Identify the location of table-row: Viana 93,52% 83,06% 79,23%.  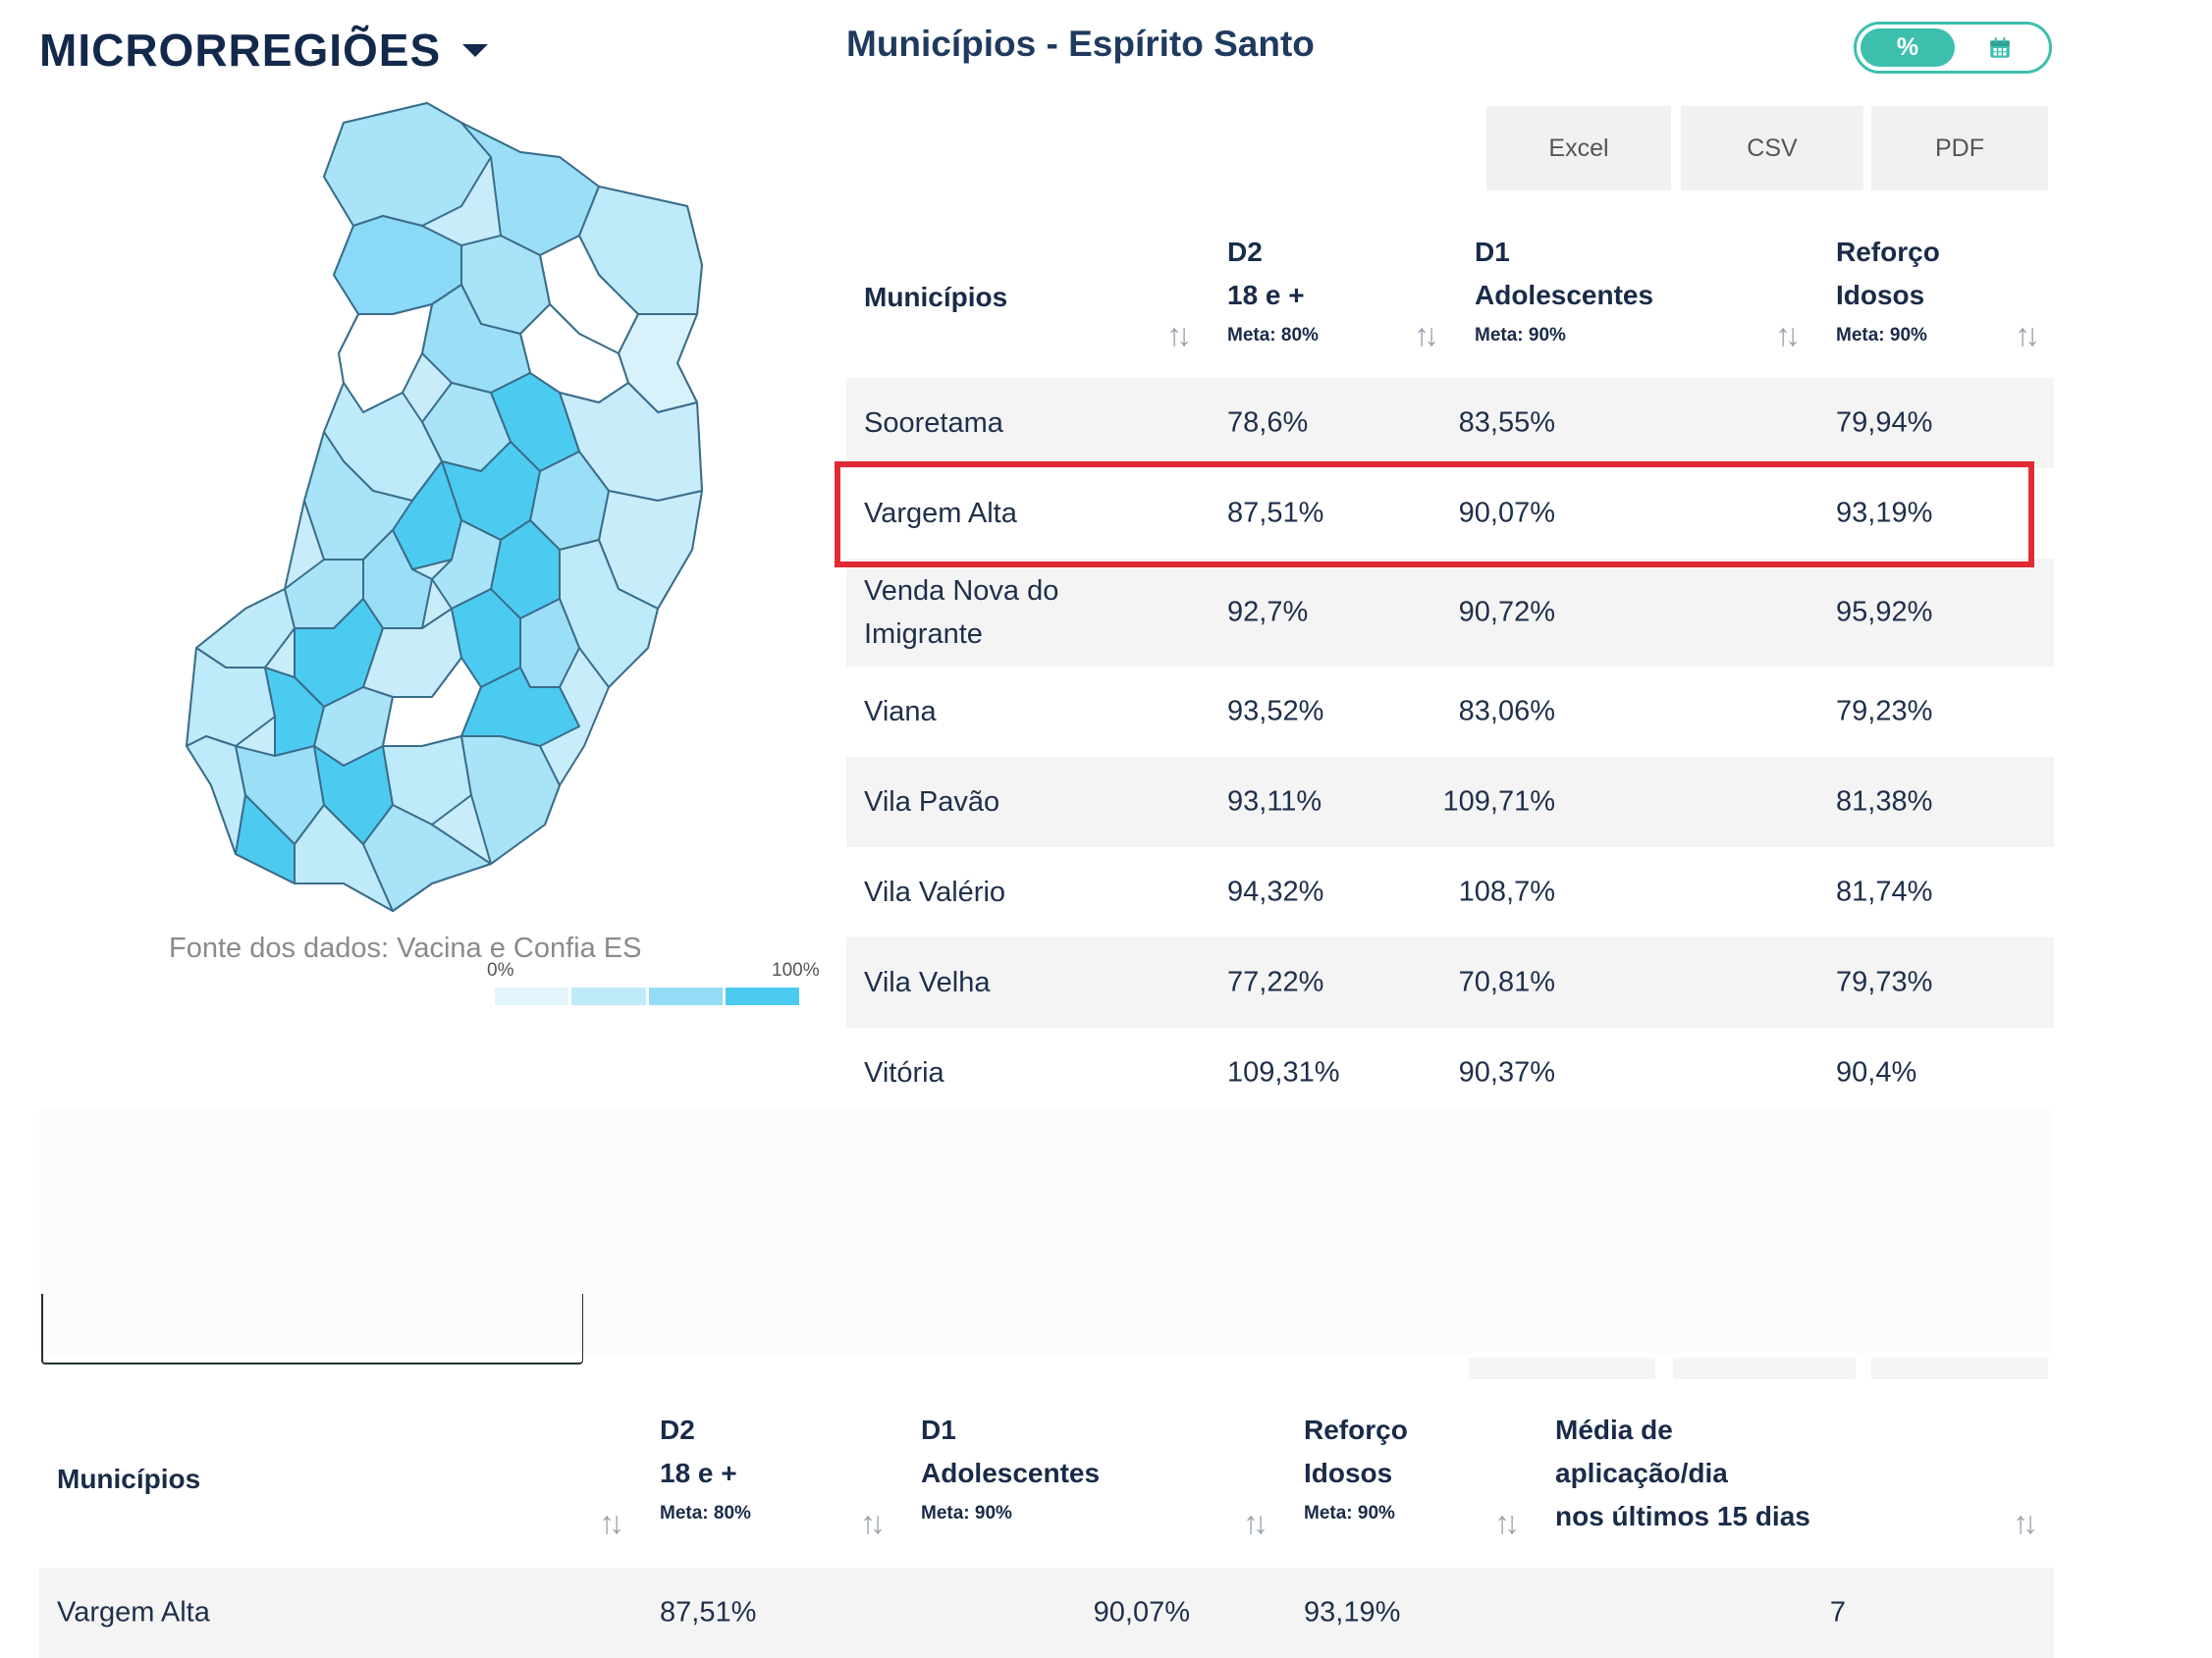
(1450, 712).